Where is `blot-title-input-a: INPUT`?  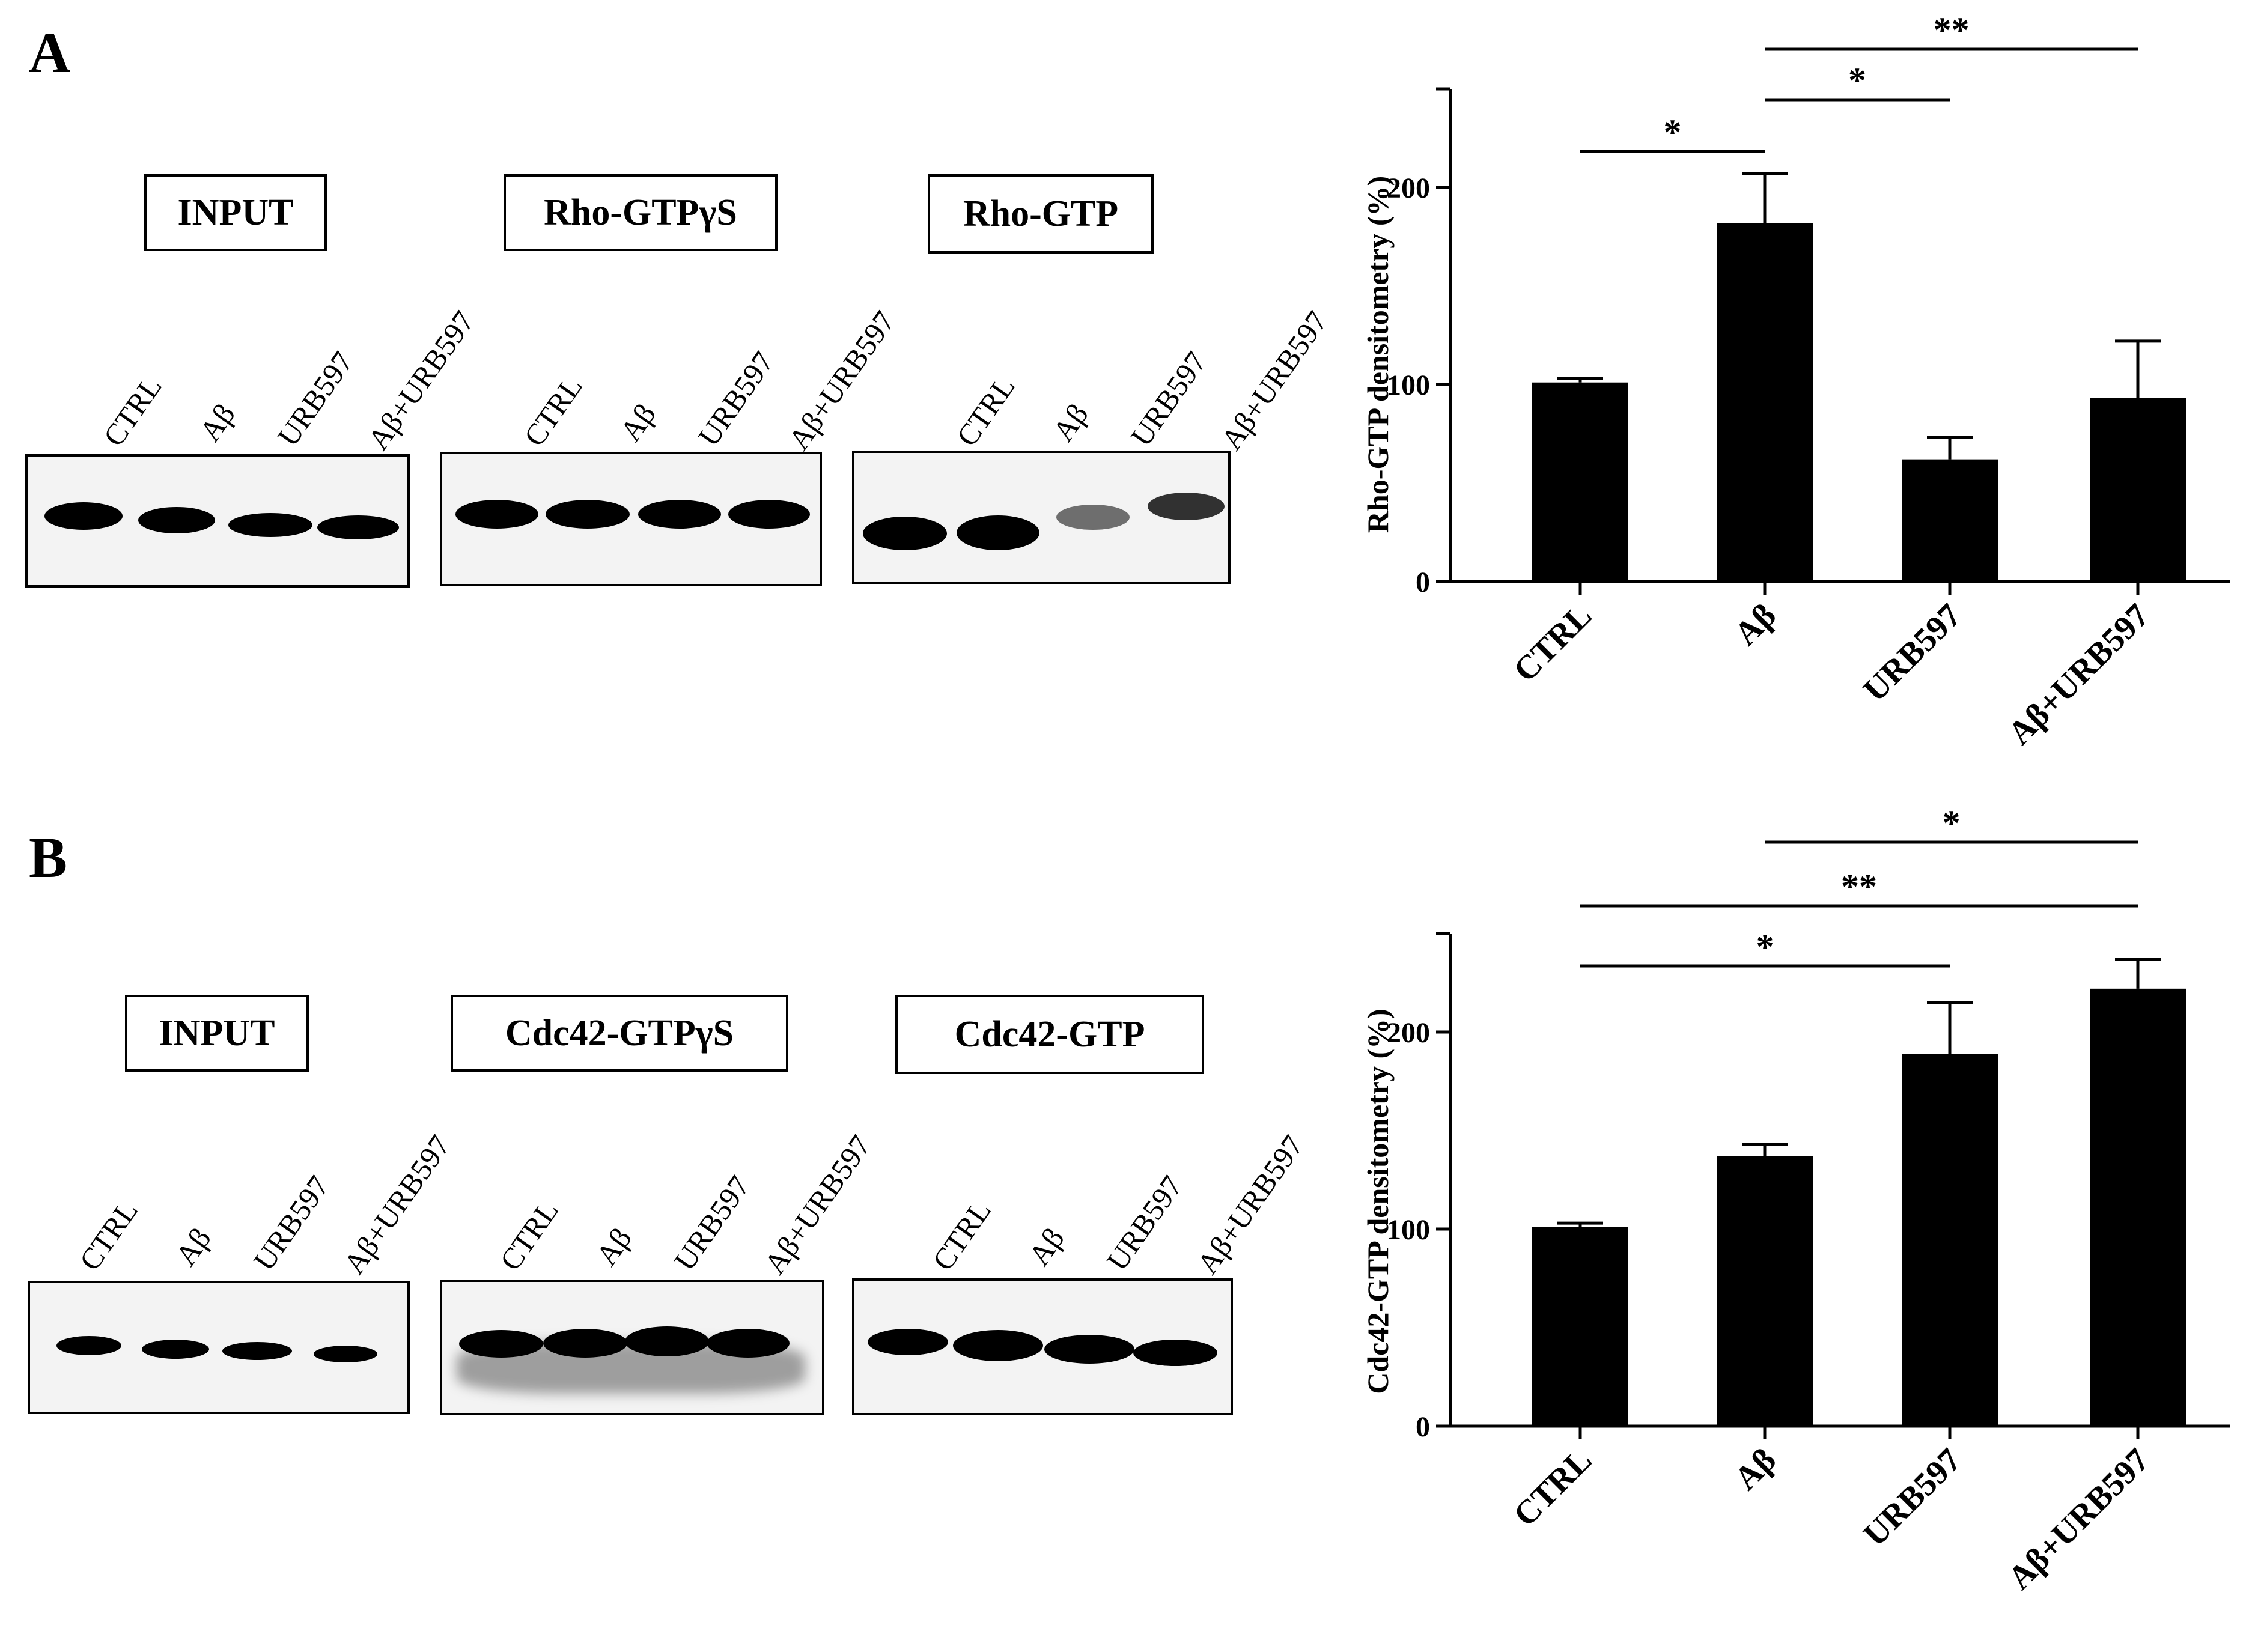
blot-title-input-a: INPUT is located at coordinates (235, 213).